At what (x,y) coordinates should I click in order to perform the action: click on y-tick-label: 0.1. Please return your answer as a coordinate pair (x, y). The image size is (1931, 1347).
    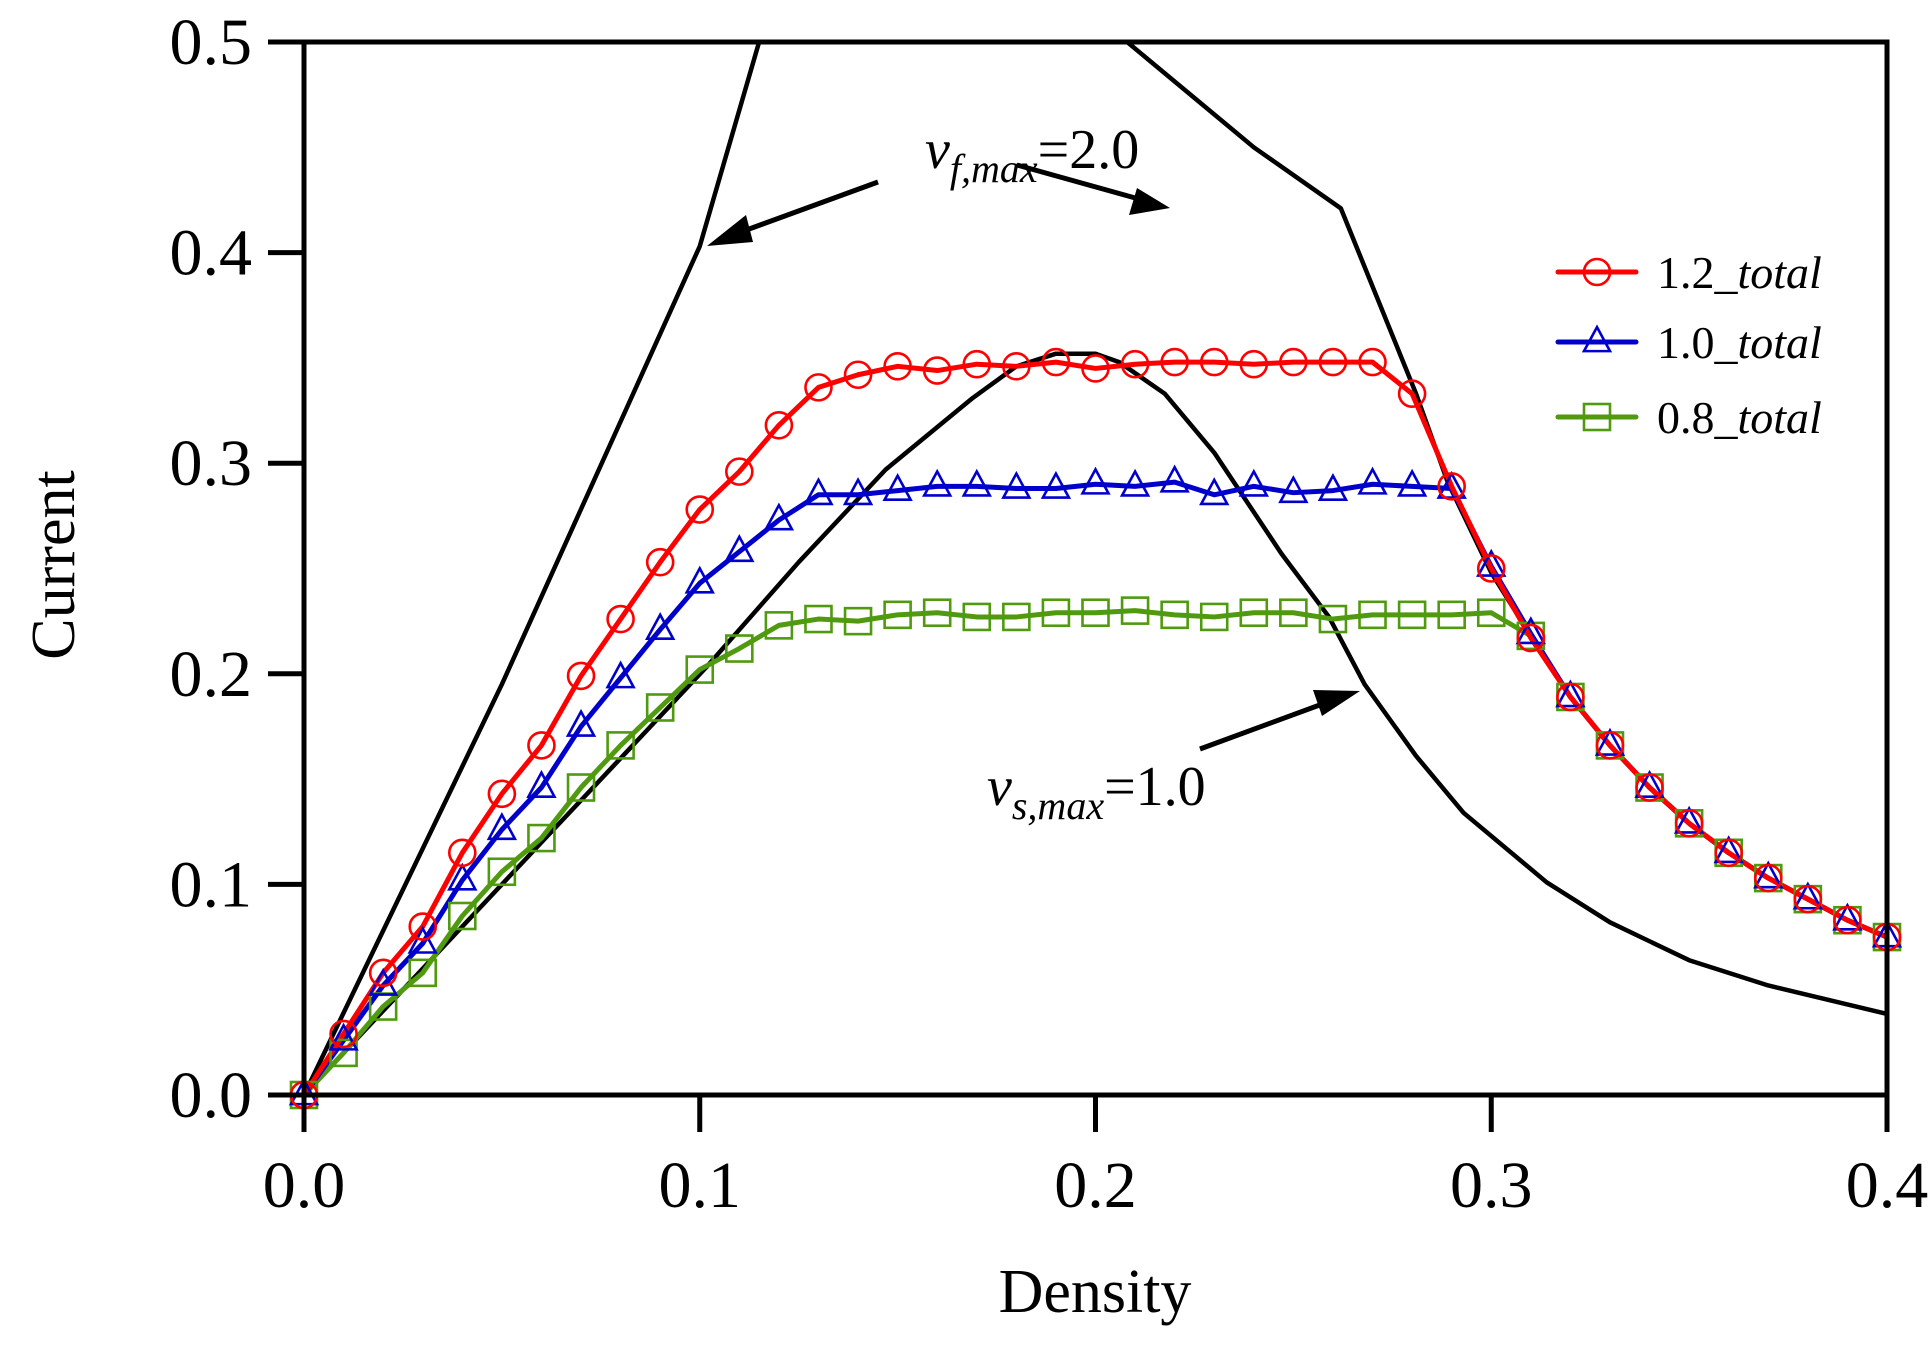
    Looking at the image, I should click on (211, 884).